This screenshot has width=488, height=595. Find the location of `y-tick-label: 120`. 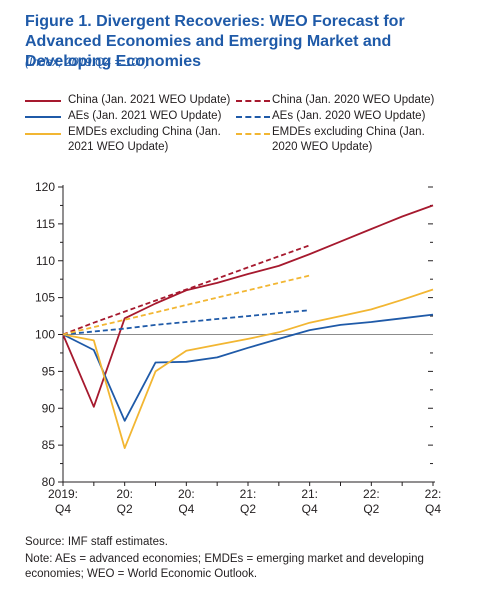

y-tick-label: 120 is located at coordinates (45, 187).